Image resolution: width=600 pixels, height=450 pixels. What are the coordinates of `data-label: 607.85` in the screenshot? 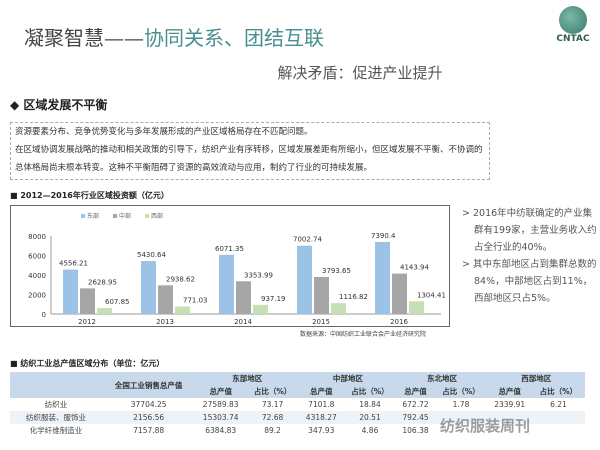 It's located at (117, 302).